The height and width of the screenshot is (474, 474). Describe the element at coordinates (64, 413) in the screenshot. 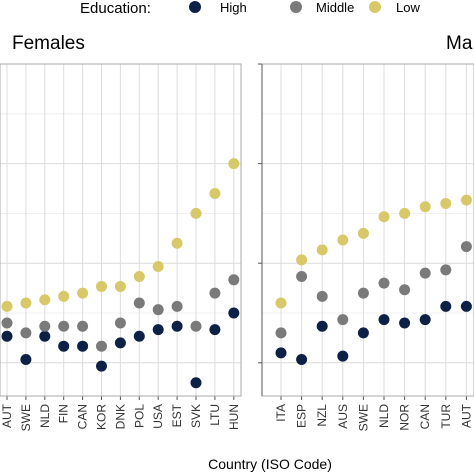

I see `x-tick-label: FIN` at that location.